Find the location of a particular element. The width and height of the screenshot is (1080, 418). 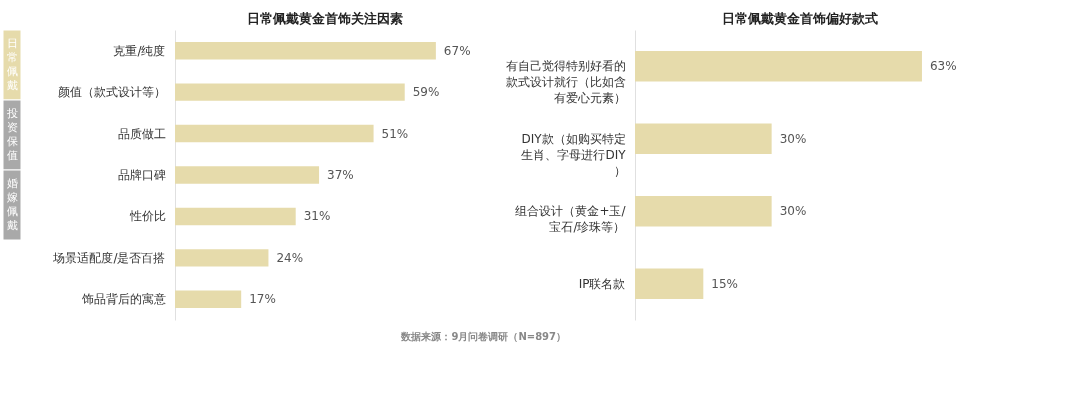

data-label: 63% is located at coordinates (943, 66).